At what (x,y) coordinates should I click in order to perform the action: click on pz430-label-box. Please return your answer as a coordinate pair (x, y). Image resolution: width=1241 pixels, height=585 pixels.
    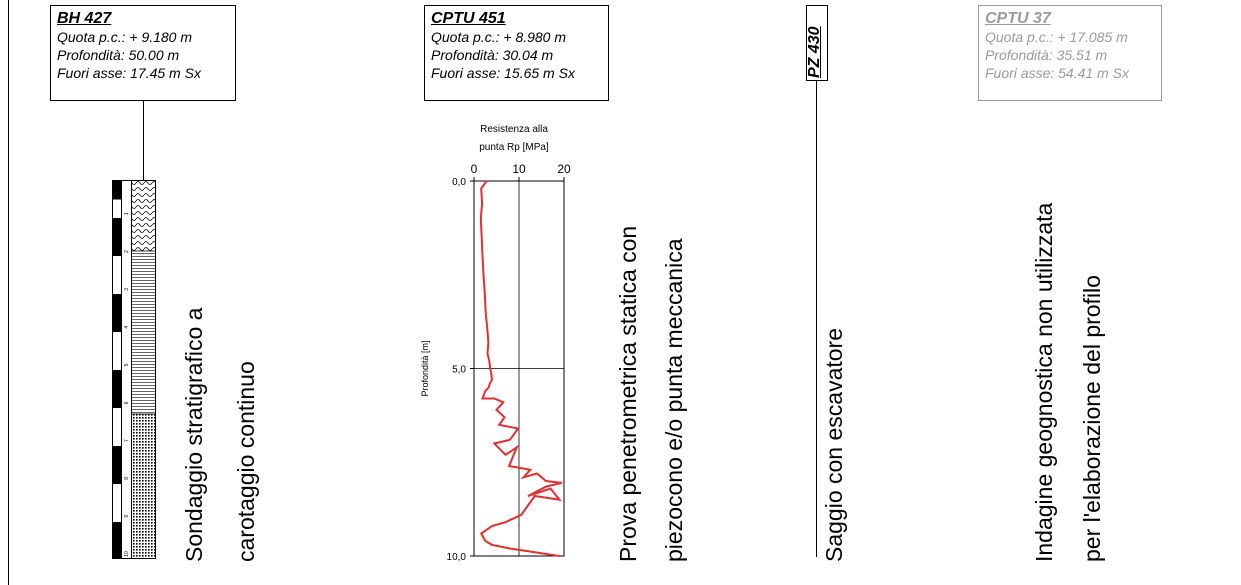
    Looking at the image, I should click on (817, 43).